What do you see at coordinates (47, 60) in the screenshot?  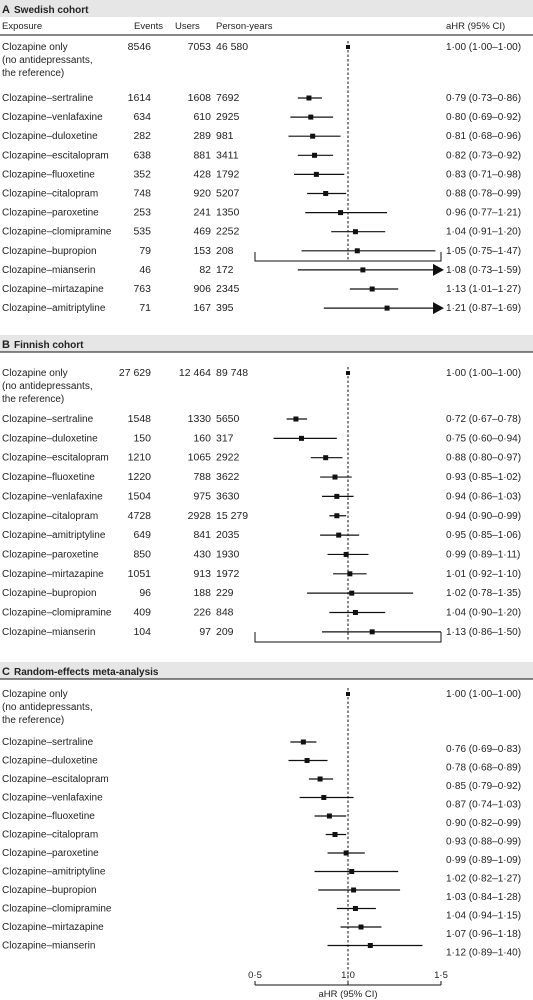 I see `panel-a-reference-label: (no antidepressants,` at bounding box center [47, 60].